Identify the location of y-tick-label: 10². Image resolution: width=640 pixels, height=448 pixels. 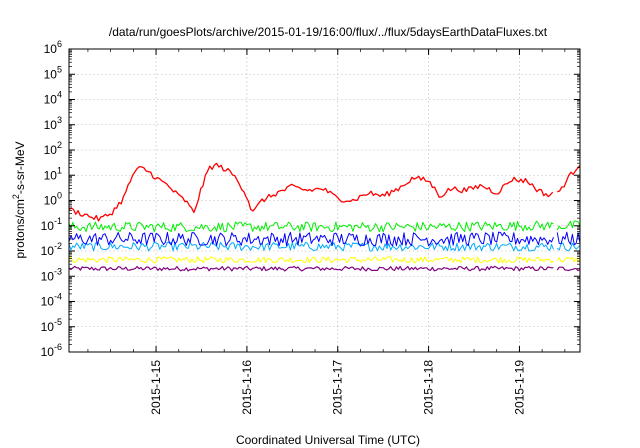
(53, 148).